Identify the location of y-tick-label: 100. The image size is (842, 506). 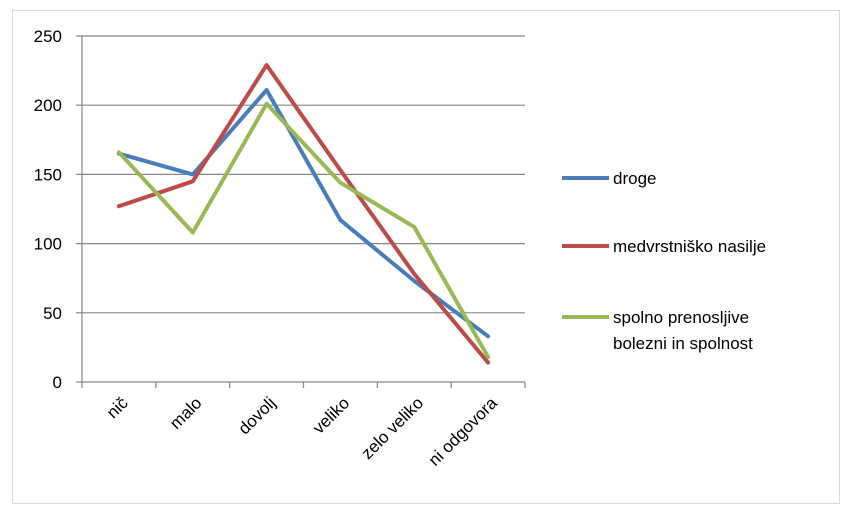
(48, 244).